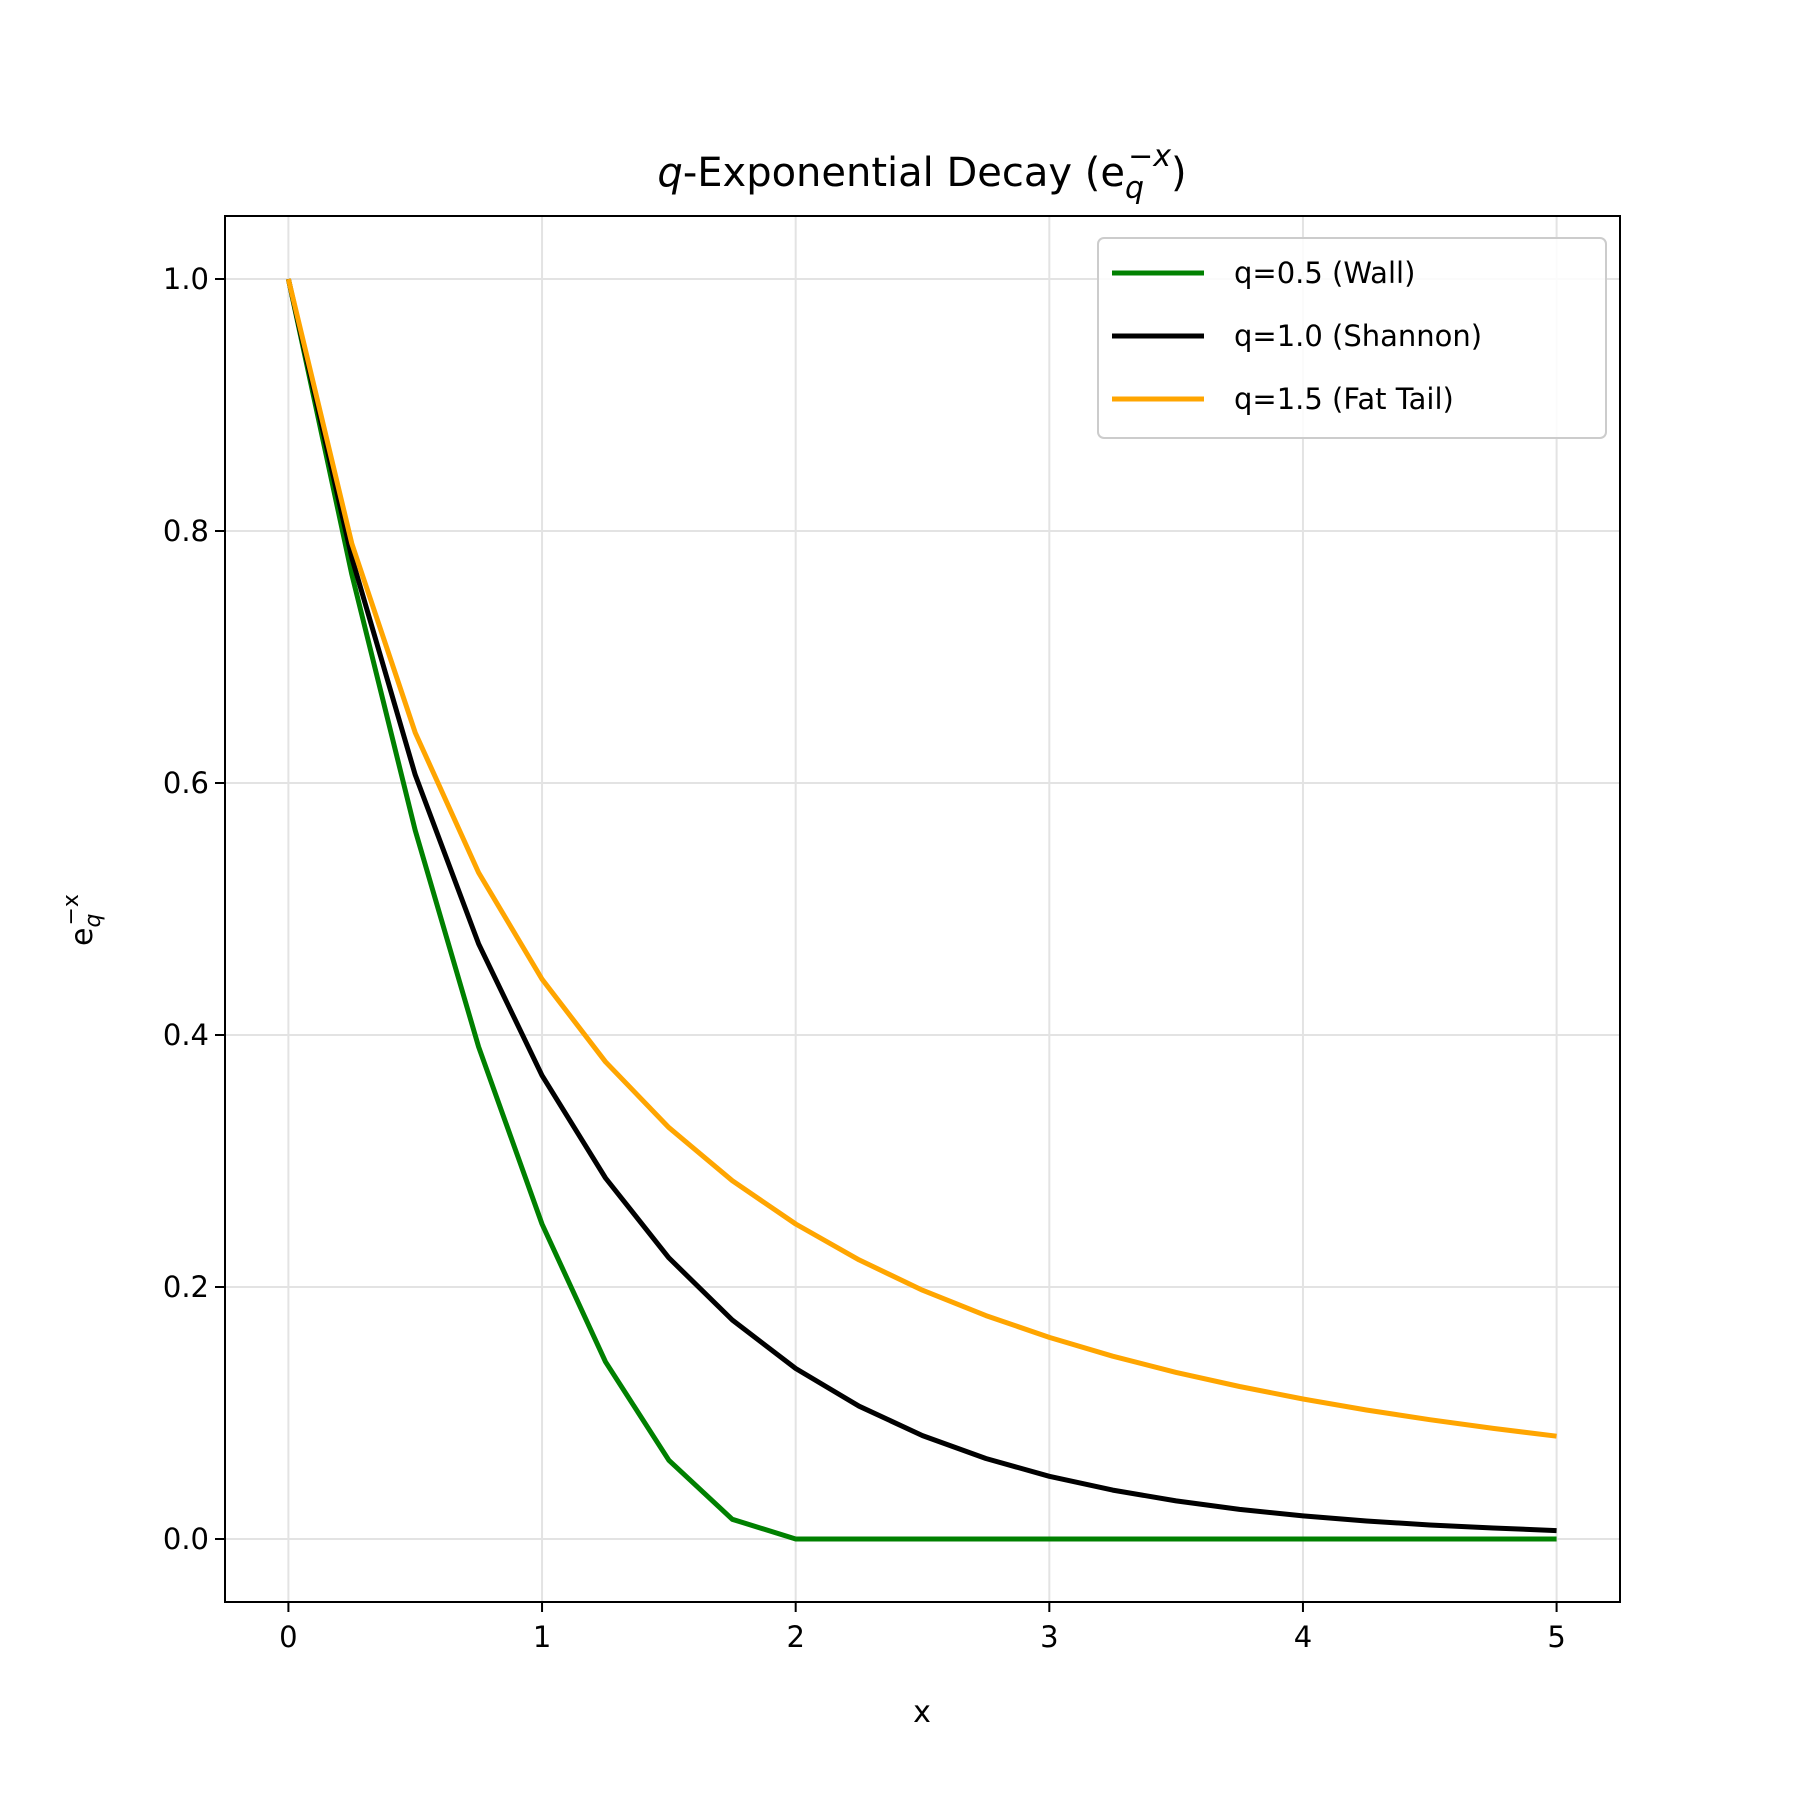 The height and width of the screenshot is (1800, 1800). What do you see at coordinates (186, 1287) in the screenshot?
I see `y-tick-label: 0.2` at bounding box center [186, 1287].